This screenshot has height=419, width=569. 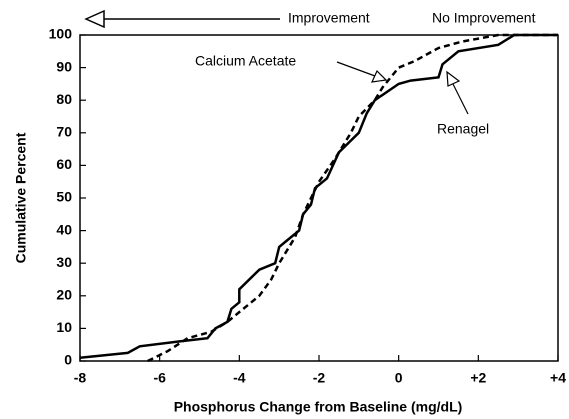 What do you see at coordinates (21, 197) in the screenshot?
I see `y-axis-title: Cumulative Percent` at bounding box center [21, 197].